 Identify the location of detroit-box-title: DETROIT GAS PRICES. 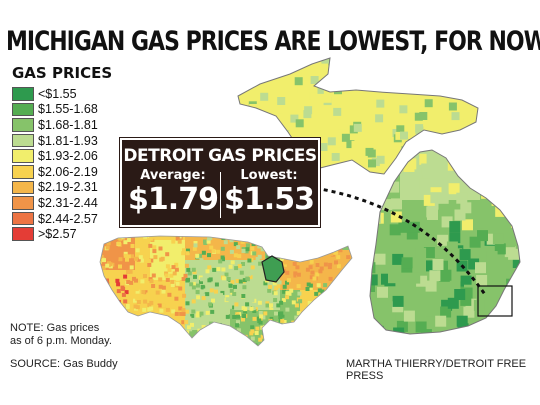
(220, 156).